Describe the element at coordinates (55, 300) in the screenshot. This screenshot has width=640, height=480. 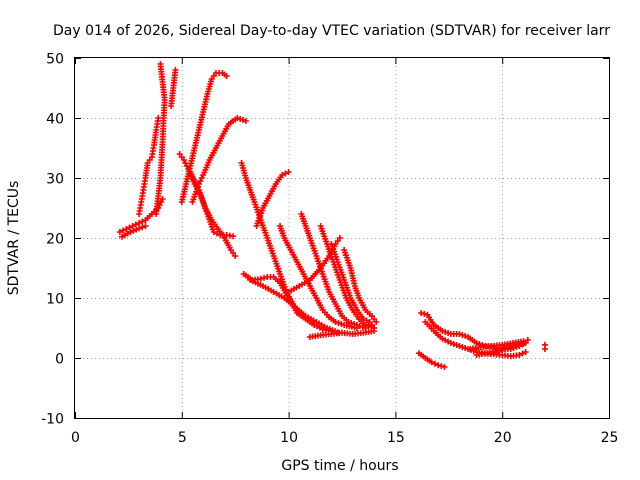
I see `y-tick-label: 10` at that location.